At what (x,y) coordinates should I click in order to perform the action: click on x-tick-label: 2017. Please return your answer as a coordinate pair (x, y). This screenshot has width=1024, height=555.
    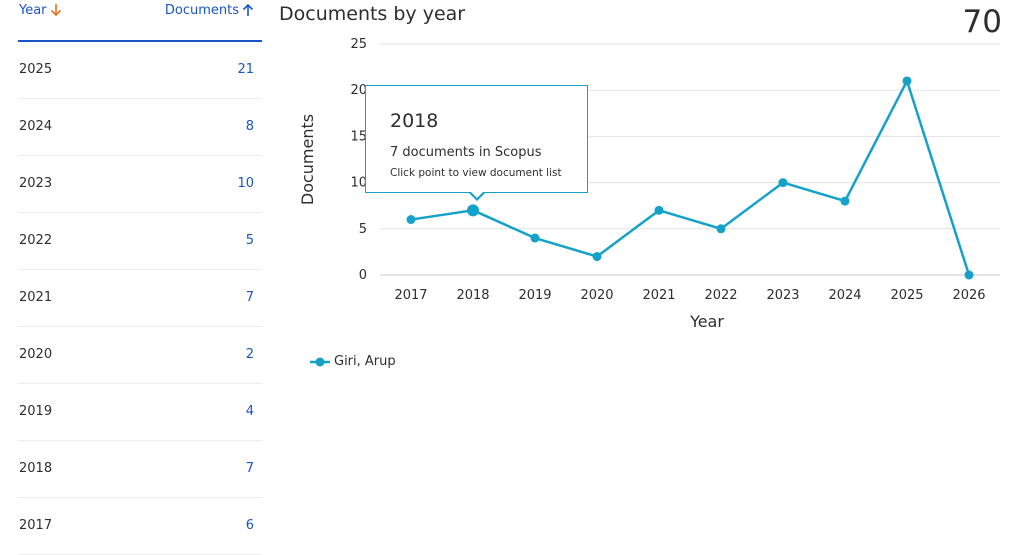
    Looking at the image, I should click on (410, 295).